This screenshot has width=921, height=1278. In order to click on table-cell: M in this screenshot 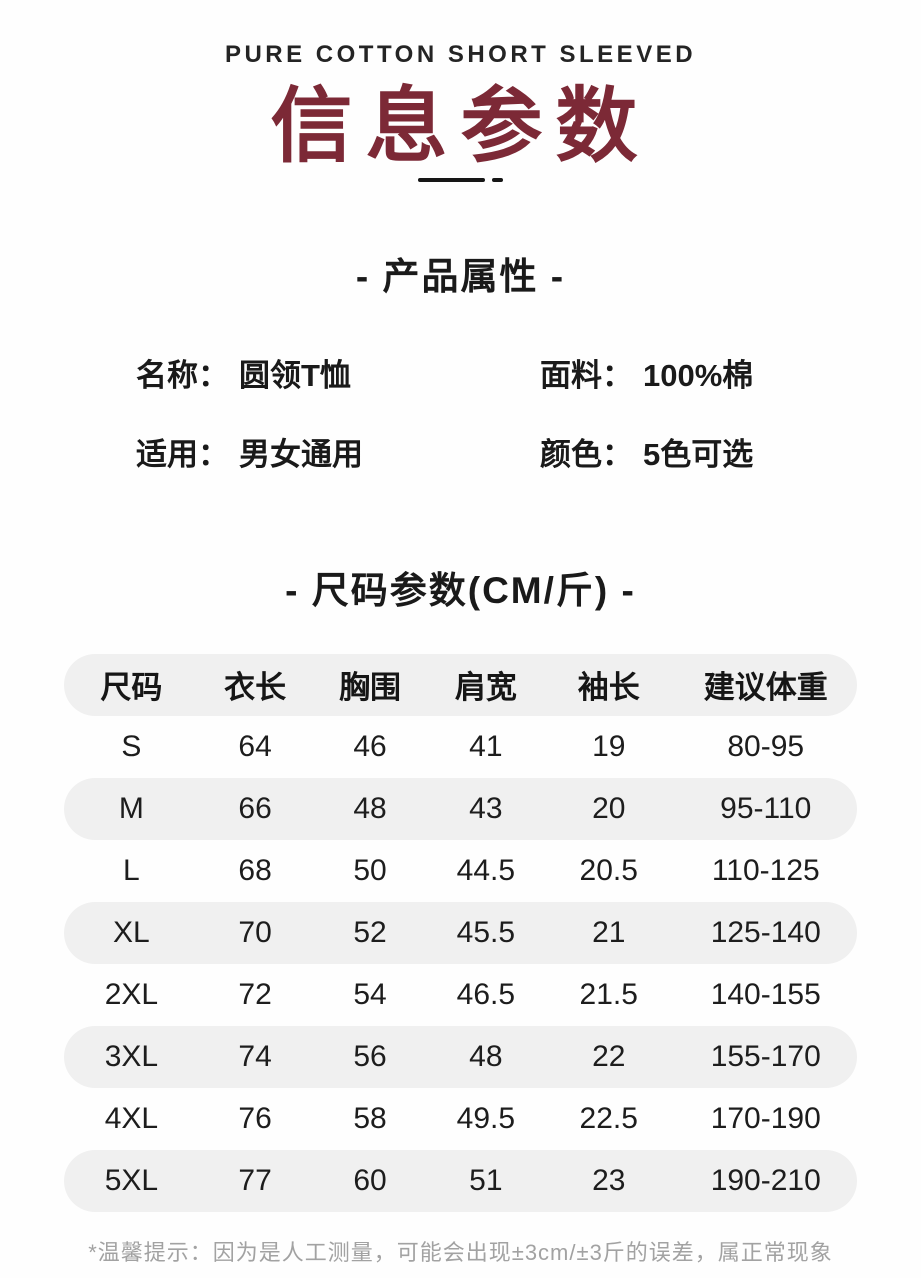, I will do `click(131, 808)`.